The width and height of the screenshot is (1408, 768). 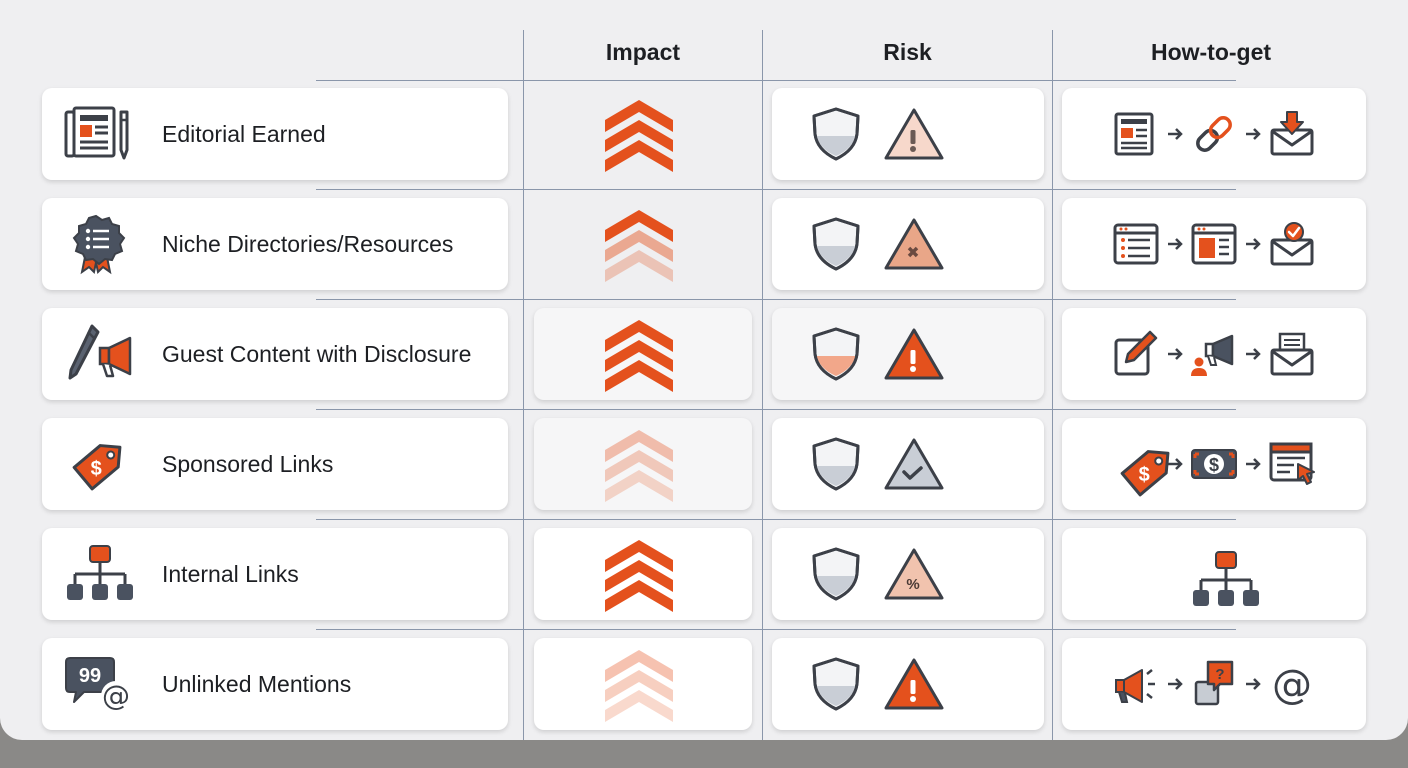 I want to click on warning-x-icon, so click(x=914, y=244).